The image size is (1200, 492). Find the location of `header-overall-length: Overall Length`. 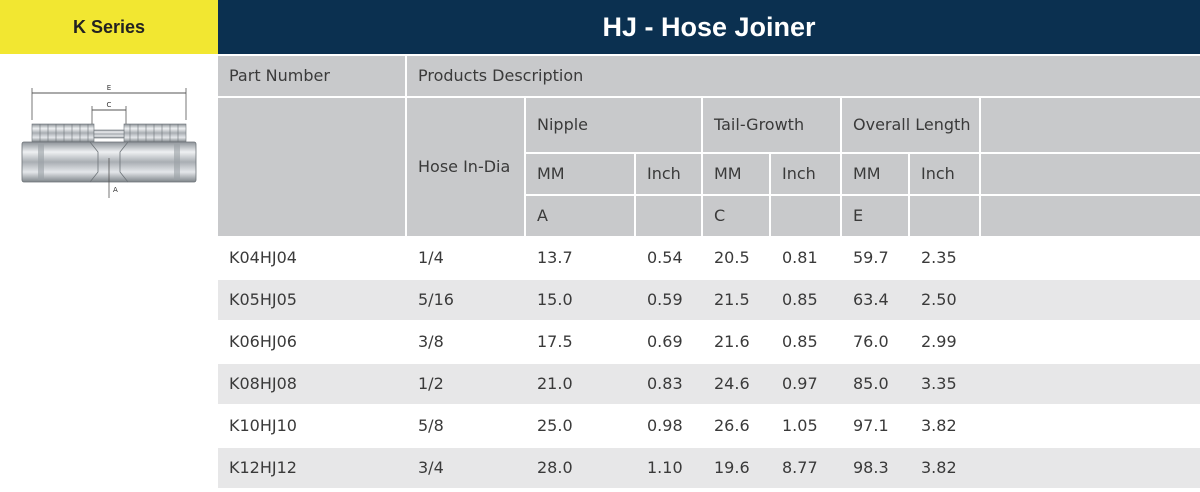

header-overall-length: Overall Length is located at coordinates (911, 126).